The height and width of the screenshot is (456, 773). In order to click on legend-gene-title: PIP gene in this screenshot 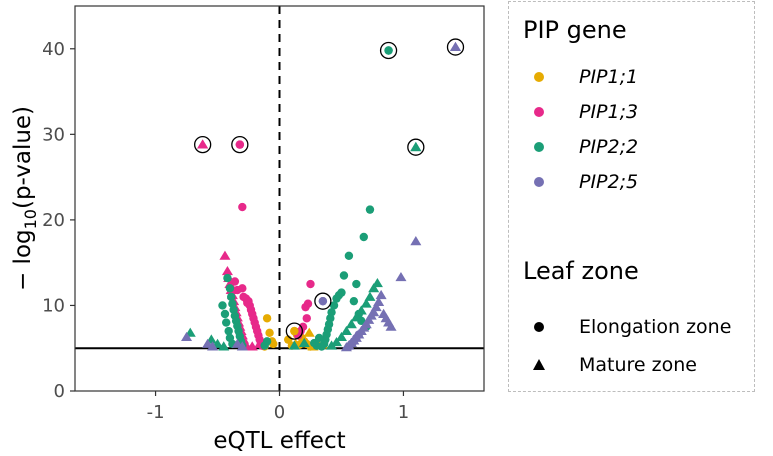, I will do `click(575, 30)`.